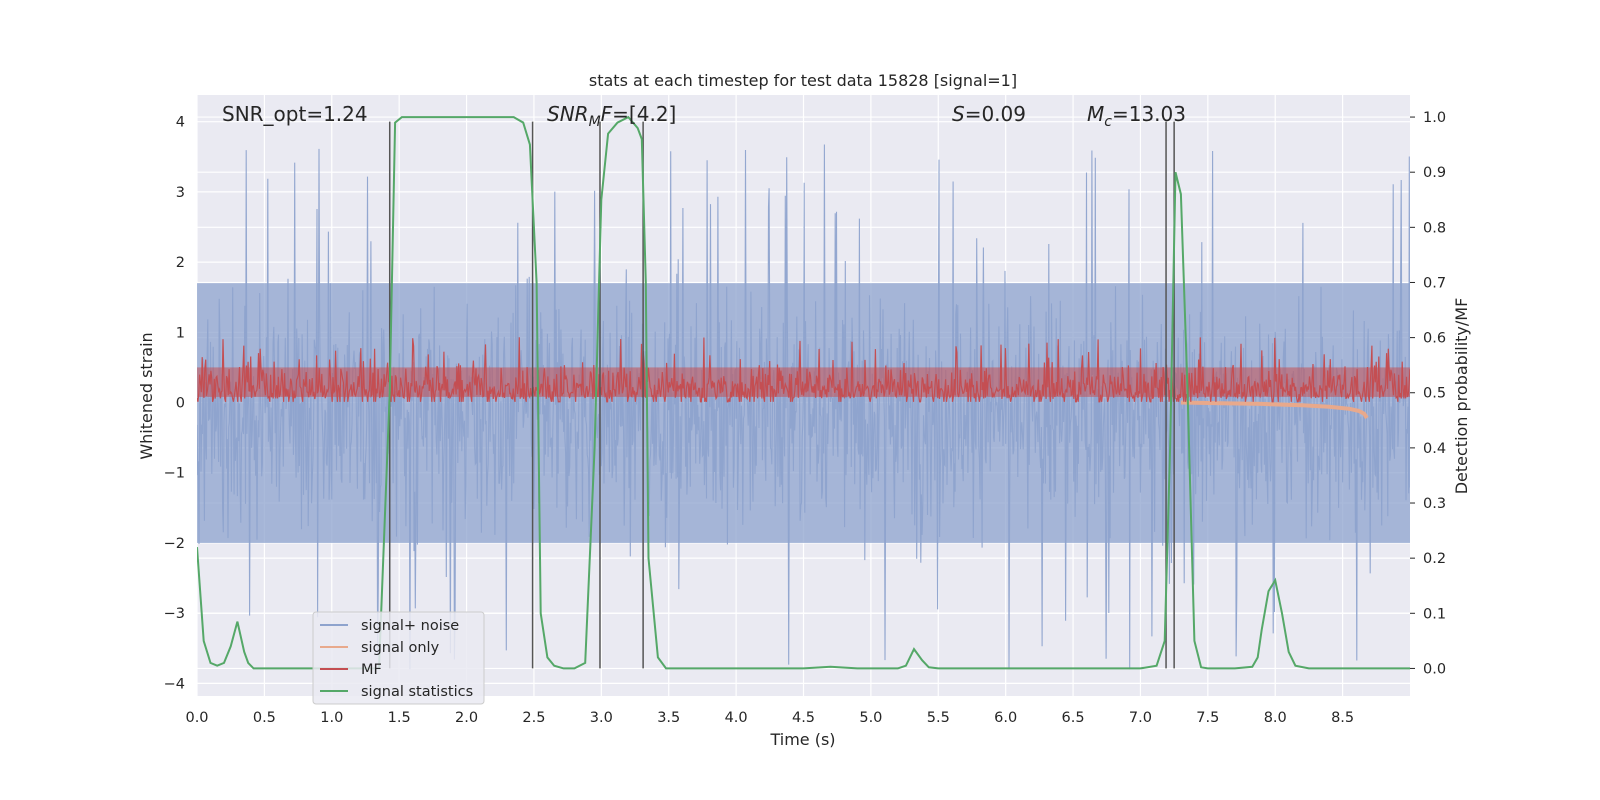  I want to click on legend-label-signal-noise: signal+ noise, so click(410, 626).